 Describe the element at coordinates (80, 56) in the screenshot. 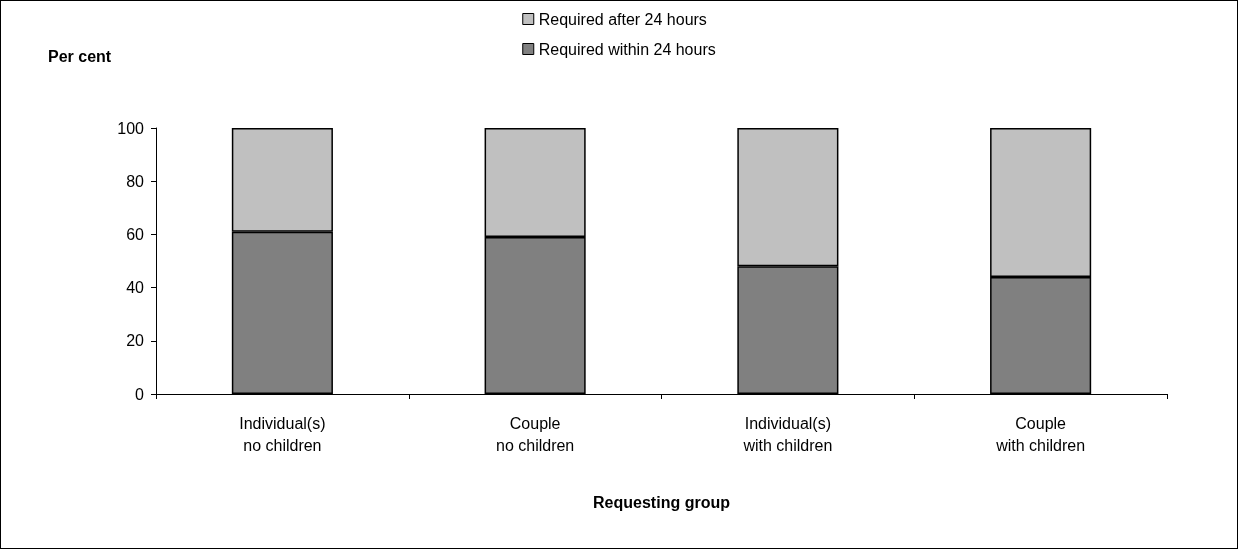

I see `y-axis-title: Per cent` at that location.